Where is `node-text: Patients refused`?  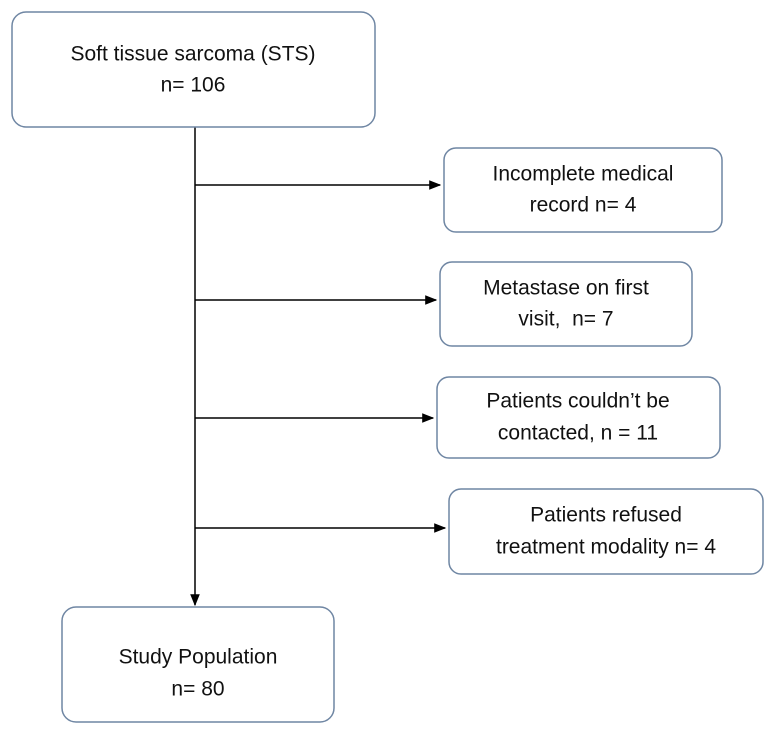
node-text: Patients refused is located at coordinates (606, 515).